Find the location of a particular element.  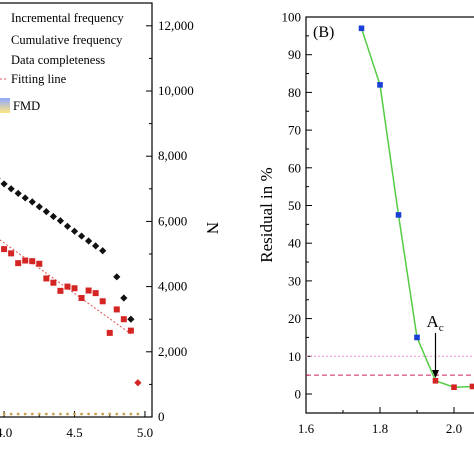

right-y-tick-label: 60 is located at coordinates (294, 167).